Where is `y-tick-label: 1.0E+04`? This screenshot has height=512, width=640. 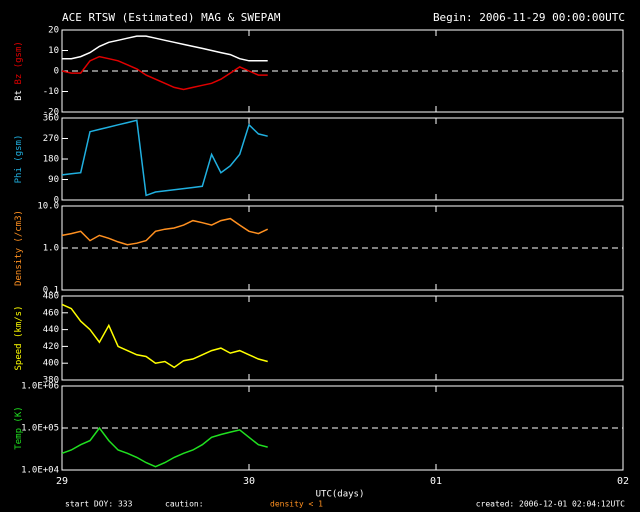
y-tick-label: 1.0E+04 is located at coordinates (40, 471).